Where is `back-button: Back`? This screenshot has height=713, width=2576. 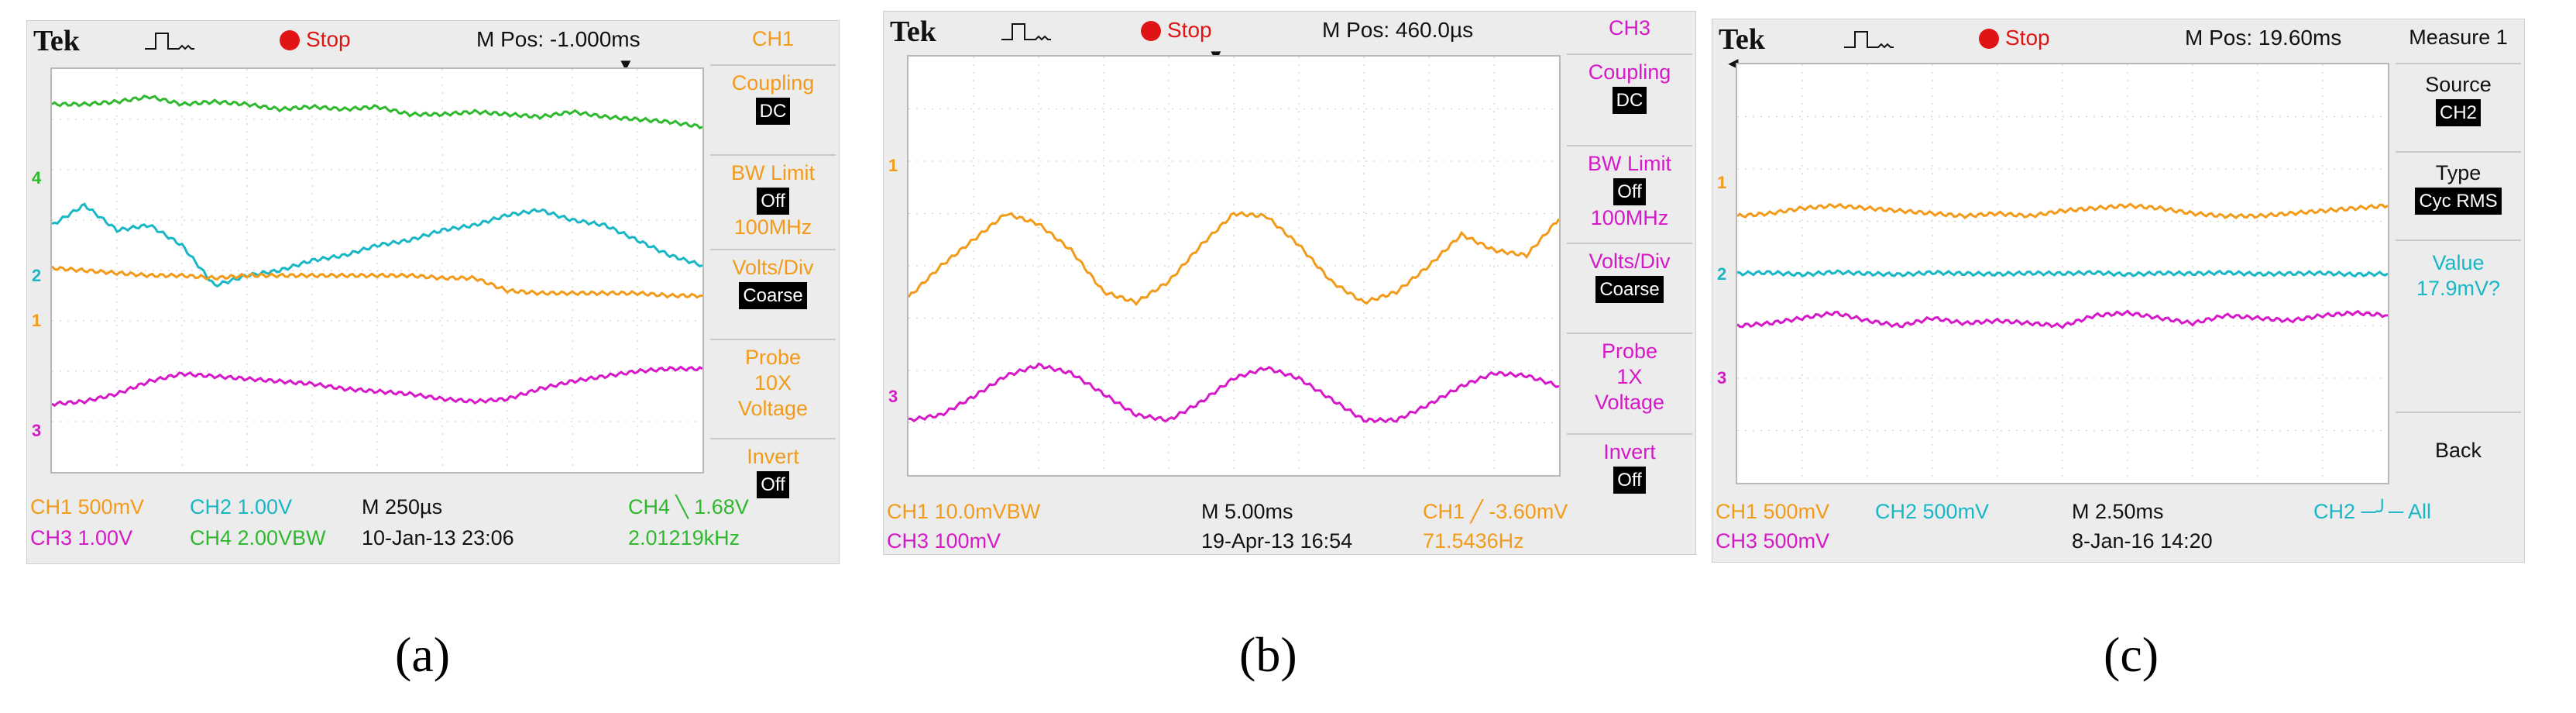
back-button: Back is located at coordinates (2458, 450).